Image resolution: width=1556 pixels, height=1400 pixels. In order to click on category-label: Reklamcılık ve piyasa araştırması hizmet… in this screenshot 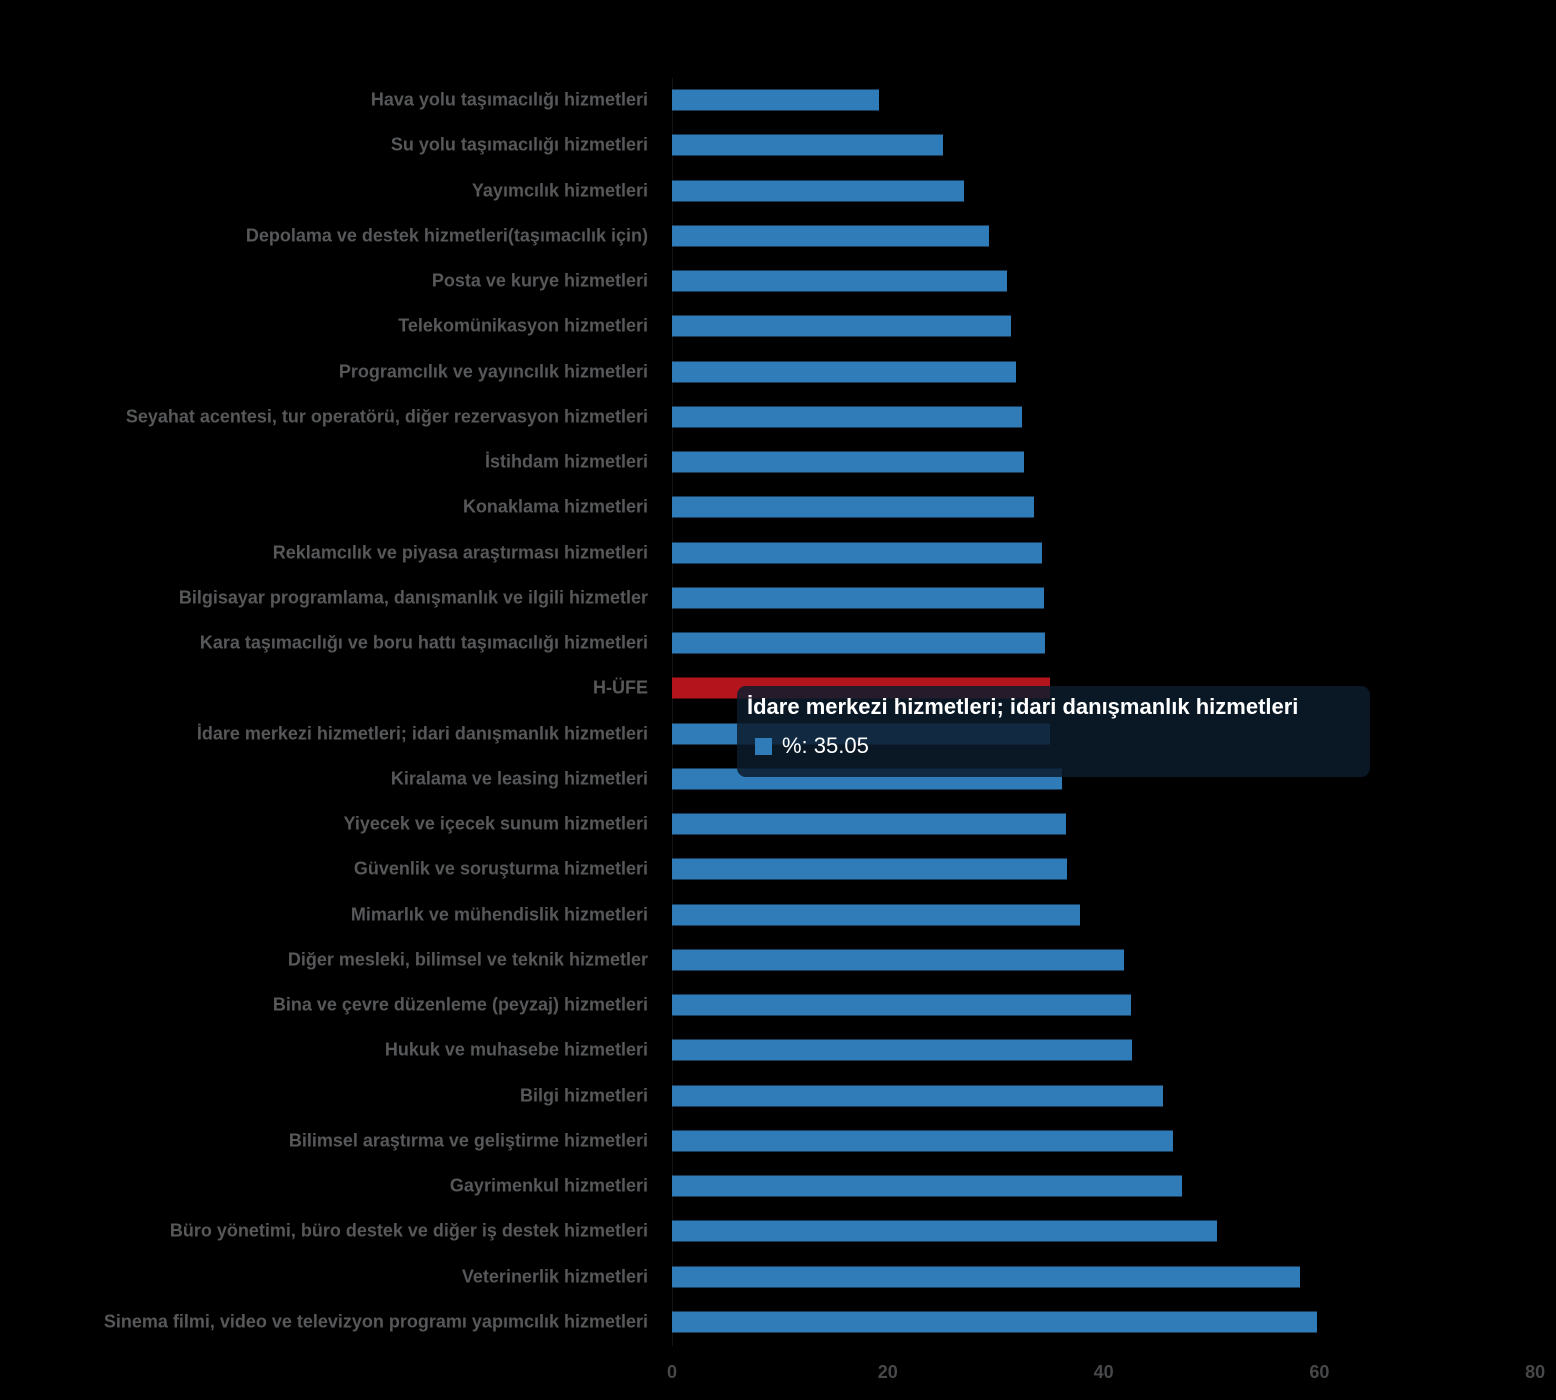, I will do `click(460, 552)`.